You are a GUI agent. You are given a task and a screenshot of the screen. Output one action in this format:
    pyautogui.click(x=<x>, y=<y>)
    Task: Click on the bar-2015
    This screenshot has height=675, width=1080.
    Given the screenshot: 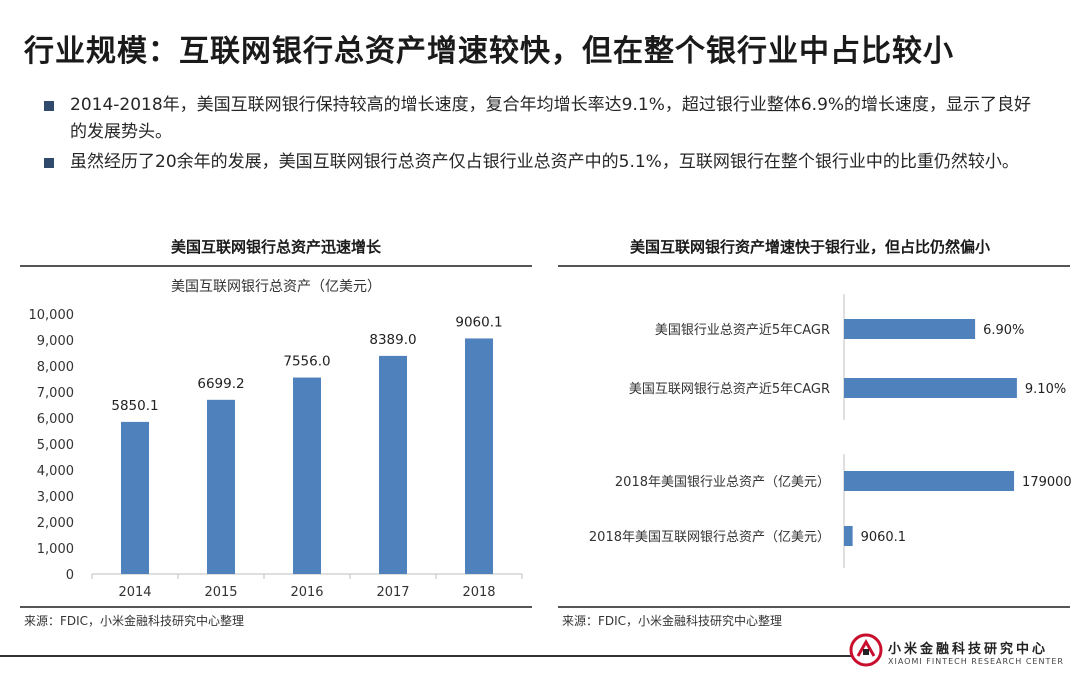 What is the action you would take?
    pyautogui.click(x=221, y=486)
    